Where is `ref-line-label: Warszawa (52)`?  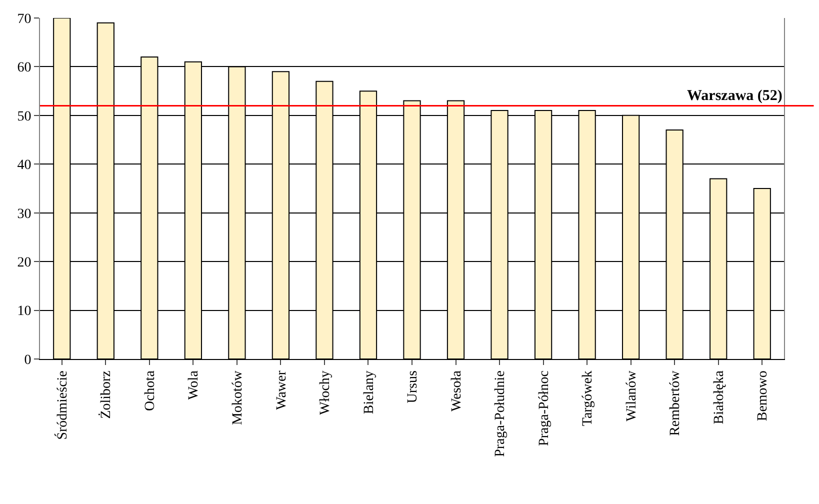 ref-line-label: Warszawa (52) is located at coordinates (734, 96).